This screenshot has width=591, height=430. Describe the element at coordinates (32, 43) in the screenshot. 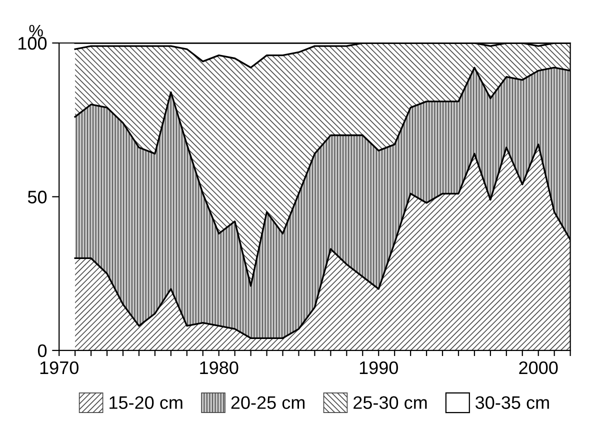

I see `y-tick-label: 100` at that location.